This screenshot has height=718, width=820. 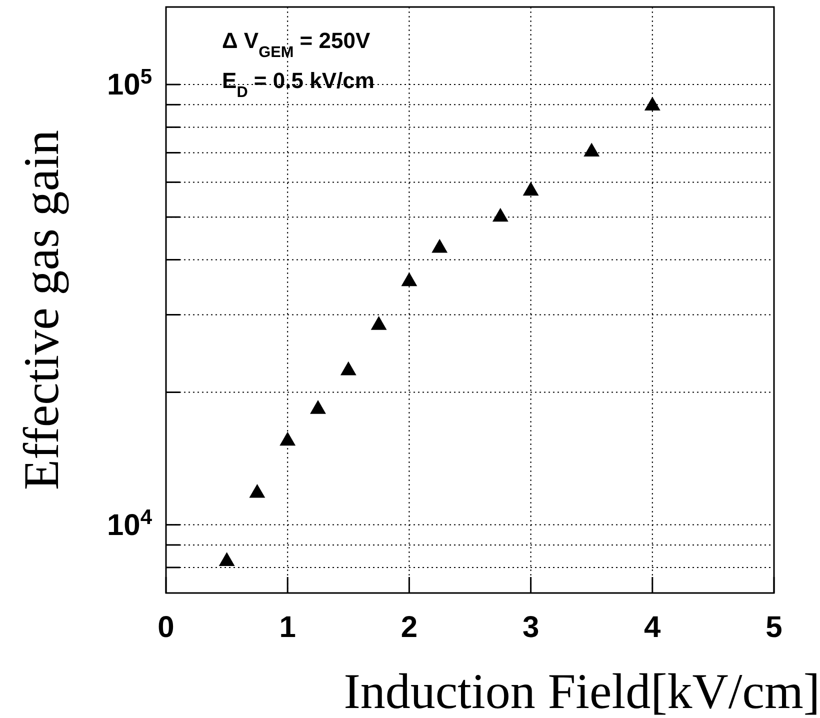 I want to click on x-tick-label: 5, so click(x=774, y=627).